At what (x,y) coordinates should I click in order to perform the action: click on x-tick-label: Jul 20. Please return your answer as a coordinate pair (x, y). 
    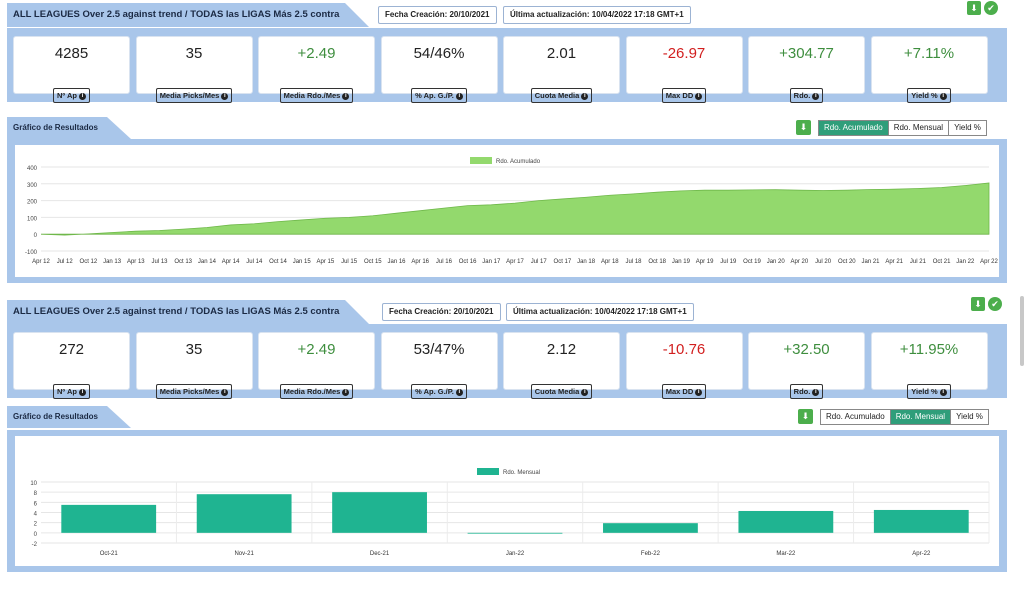
    Looking at the image, I should click on (823, 262).